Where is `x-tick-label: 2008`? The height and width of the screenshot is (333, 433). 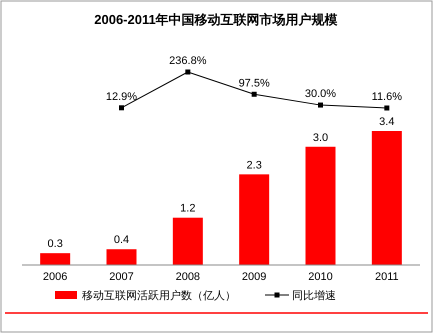
x-tick-label: 2008 is located at coordinates (188, 277).